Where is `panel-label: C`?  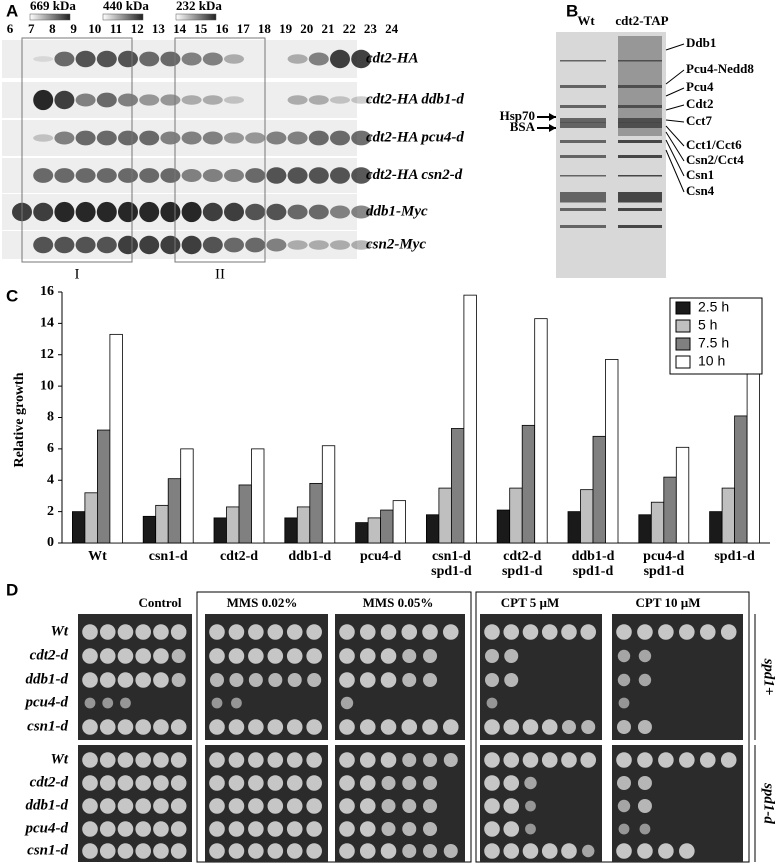 panel-label: C is located at coordinates (12, 295).